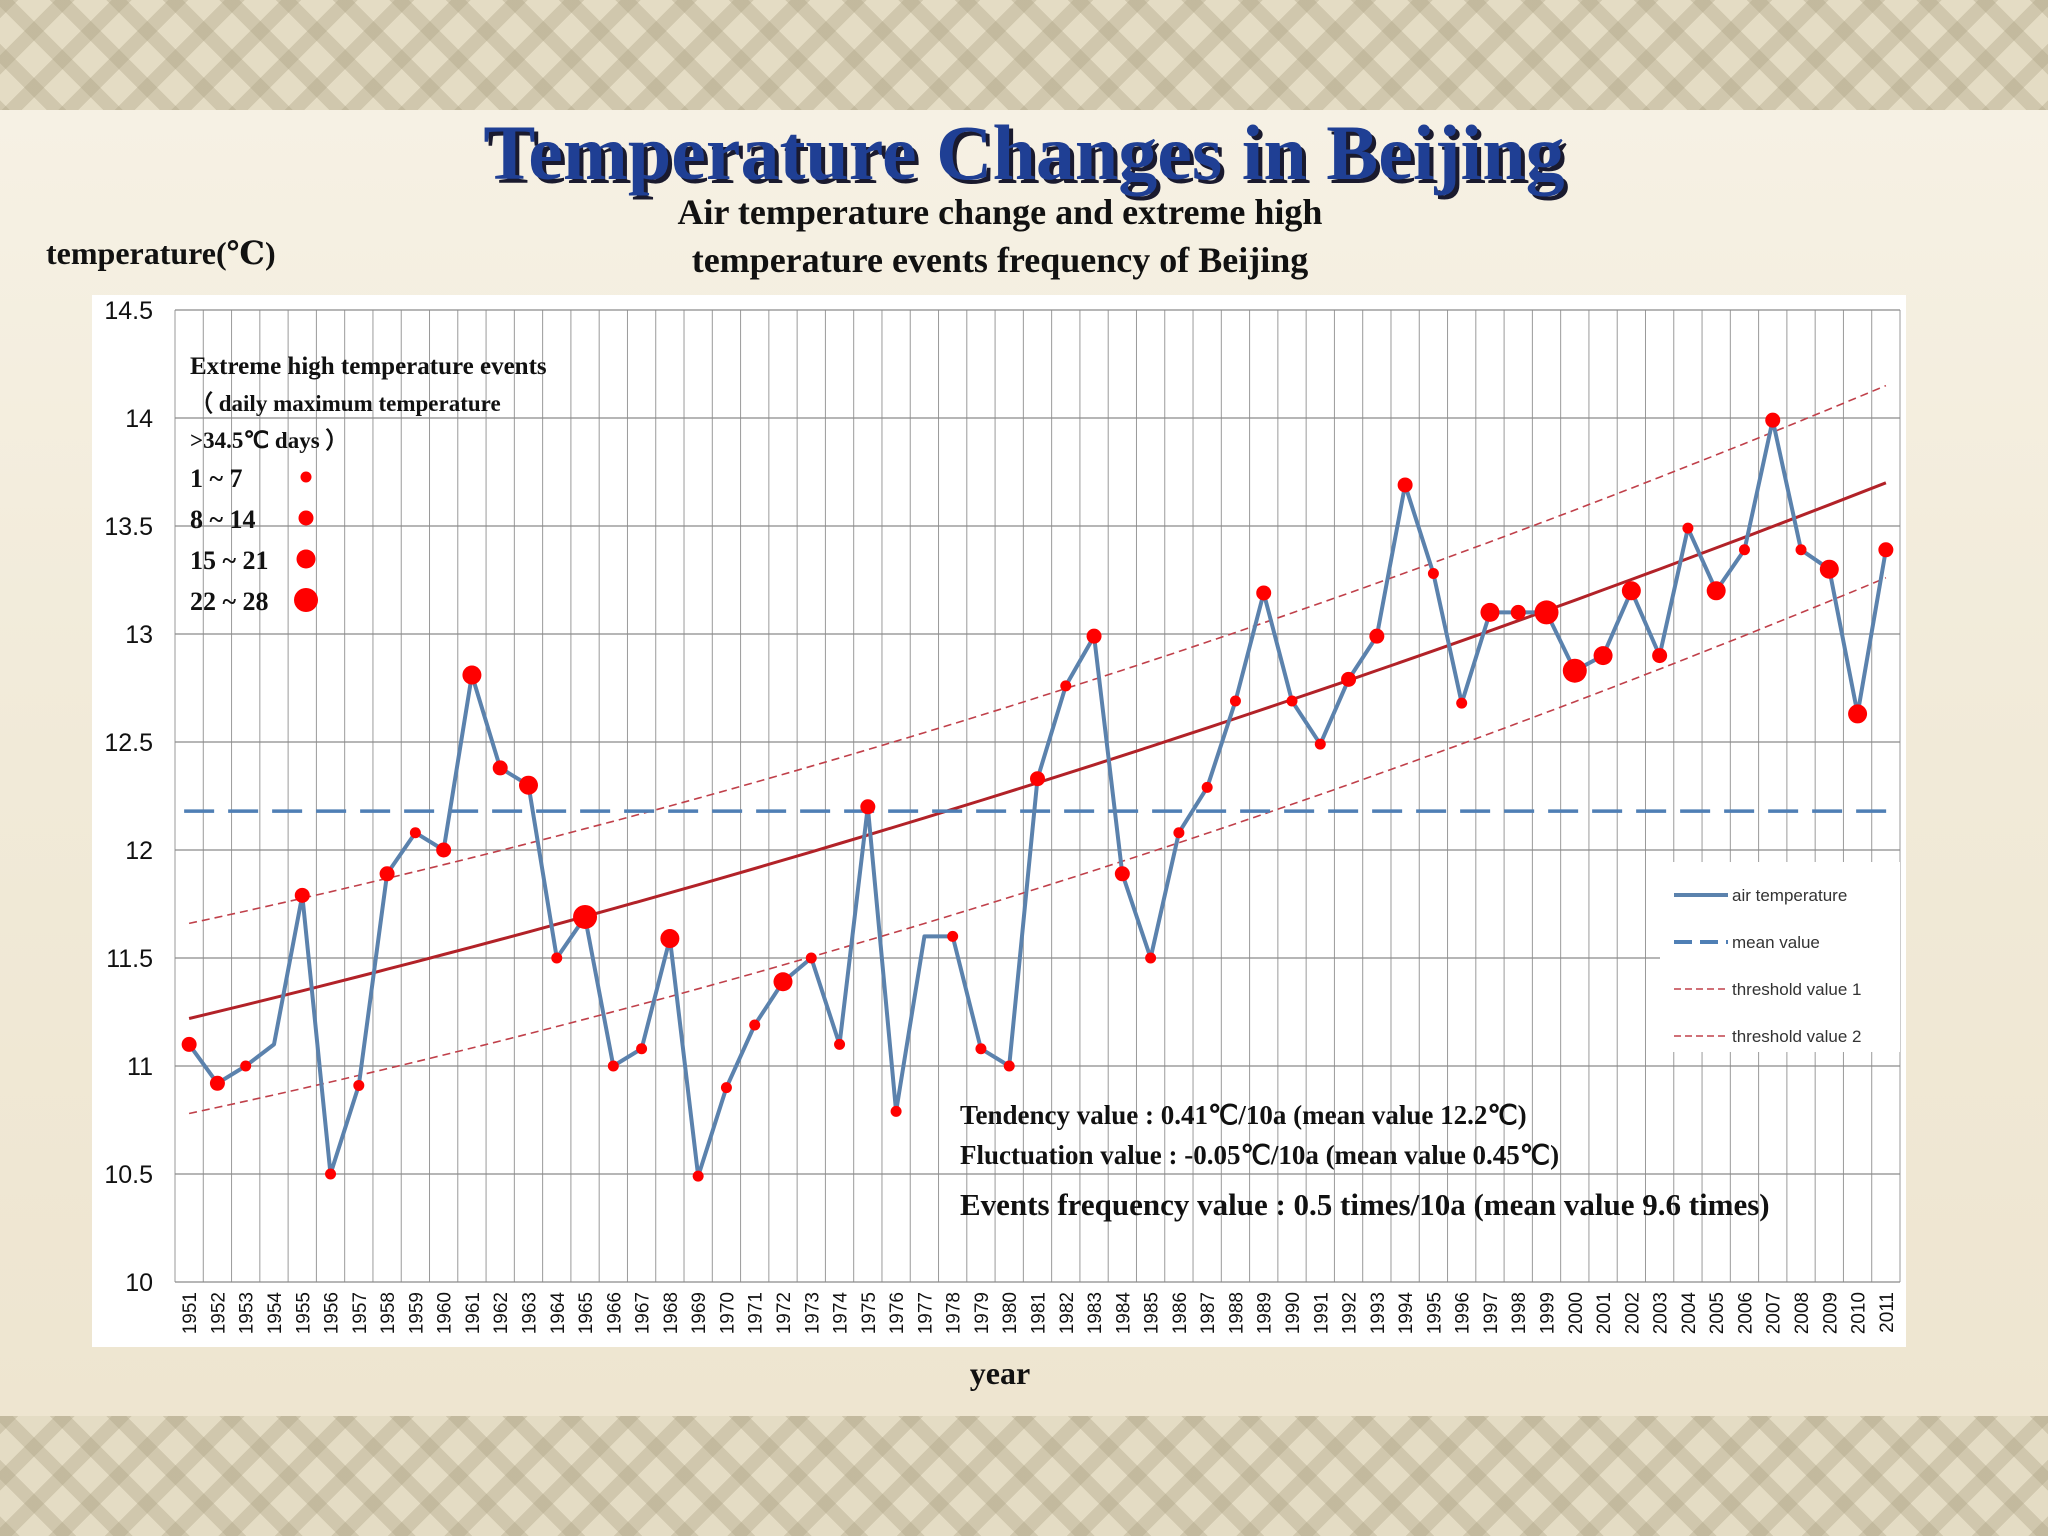 This screenshot has height=1536, width=2048. Describe the element at coordinates (529, 1313) in the screenshot. I see `x-tick-label: 1963` at that location.